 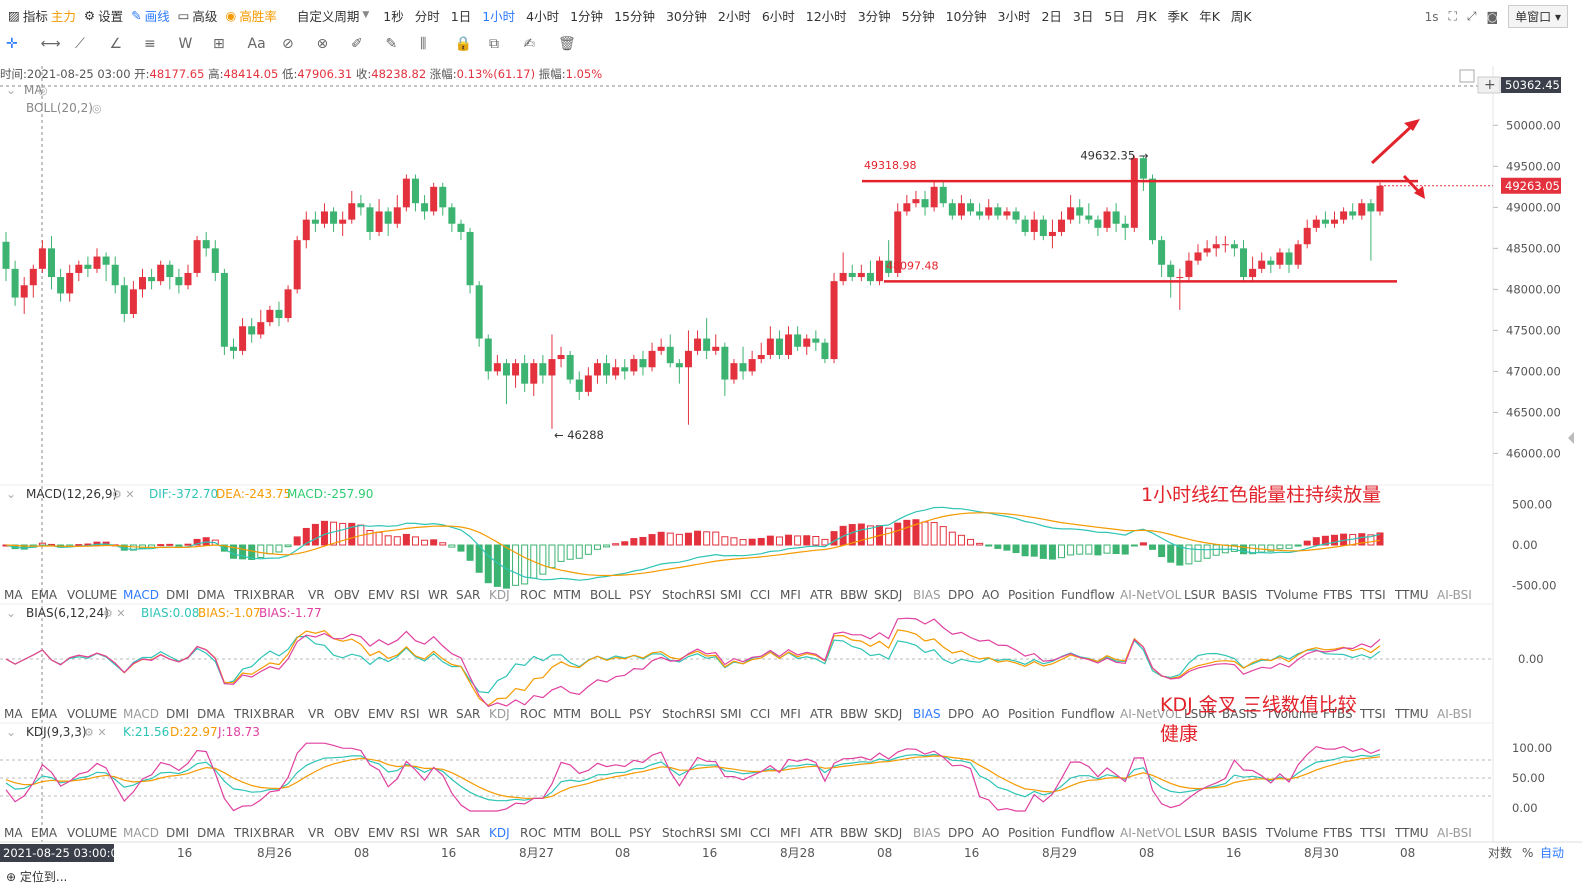 What do you see at coordinates (80, 44) in the screenshot?
I see `trendline-icon: ⟋` at bounding box center [80, 44].